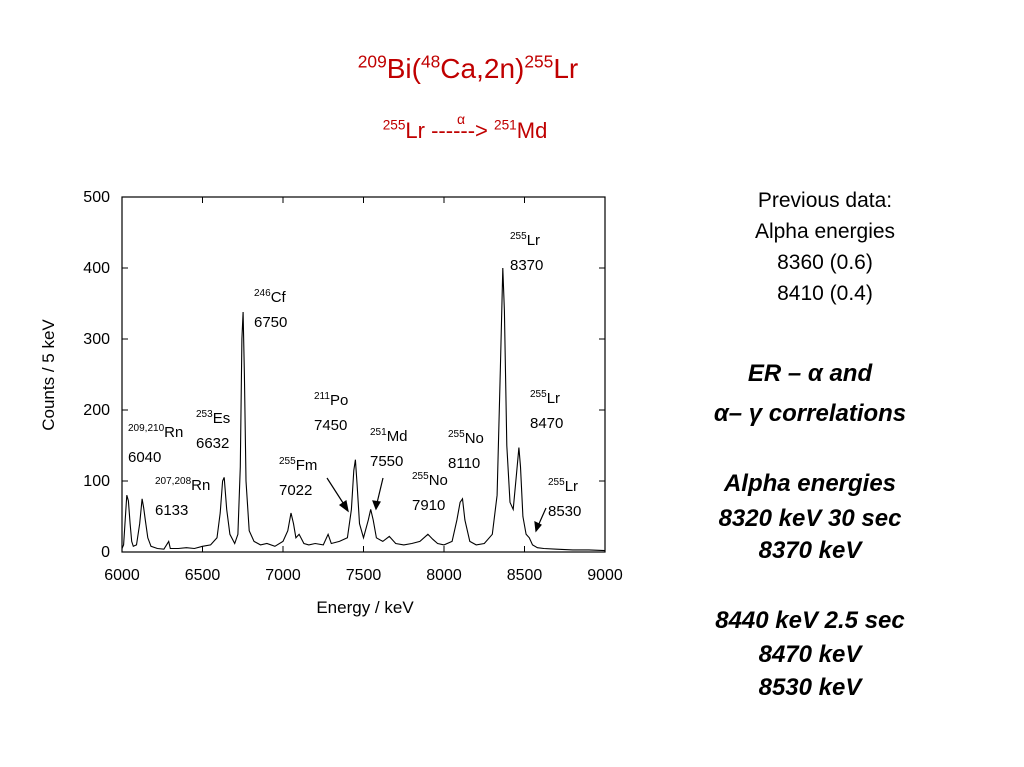 This screenshot has height=767, width=1024. I want to click on part: –, so click(739, 413).